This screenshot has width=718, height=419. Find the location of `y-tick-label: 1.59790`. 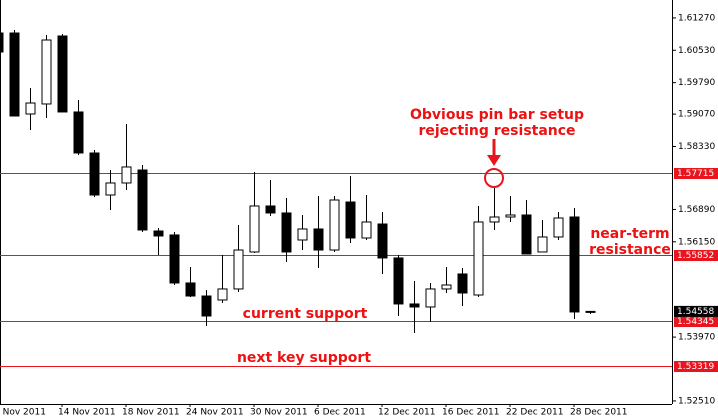

y-tick-label: 1.59790 is located at coordinates (696, 83).